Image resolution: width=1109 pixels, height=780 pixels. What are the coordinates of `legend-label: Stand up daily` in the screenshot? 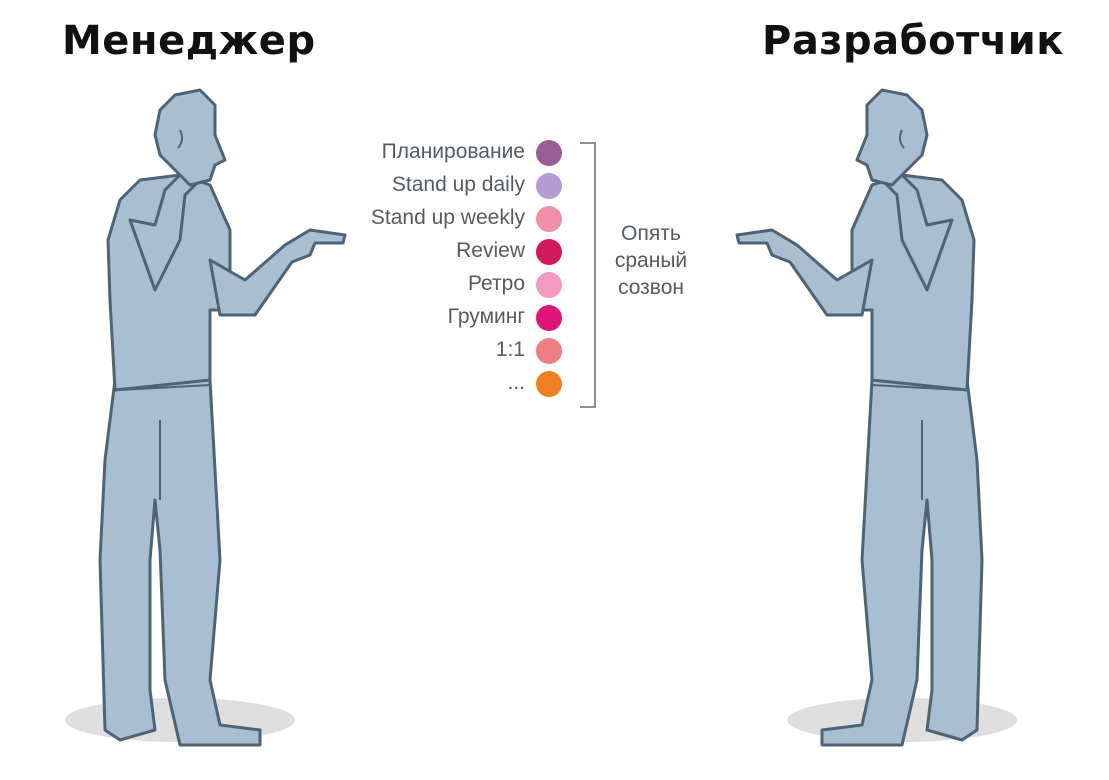 It's located at (458, 184).